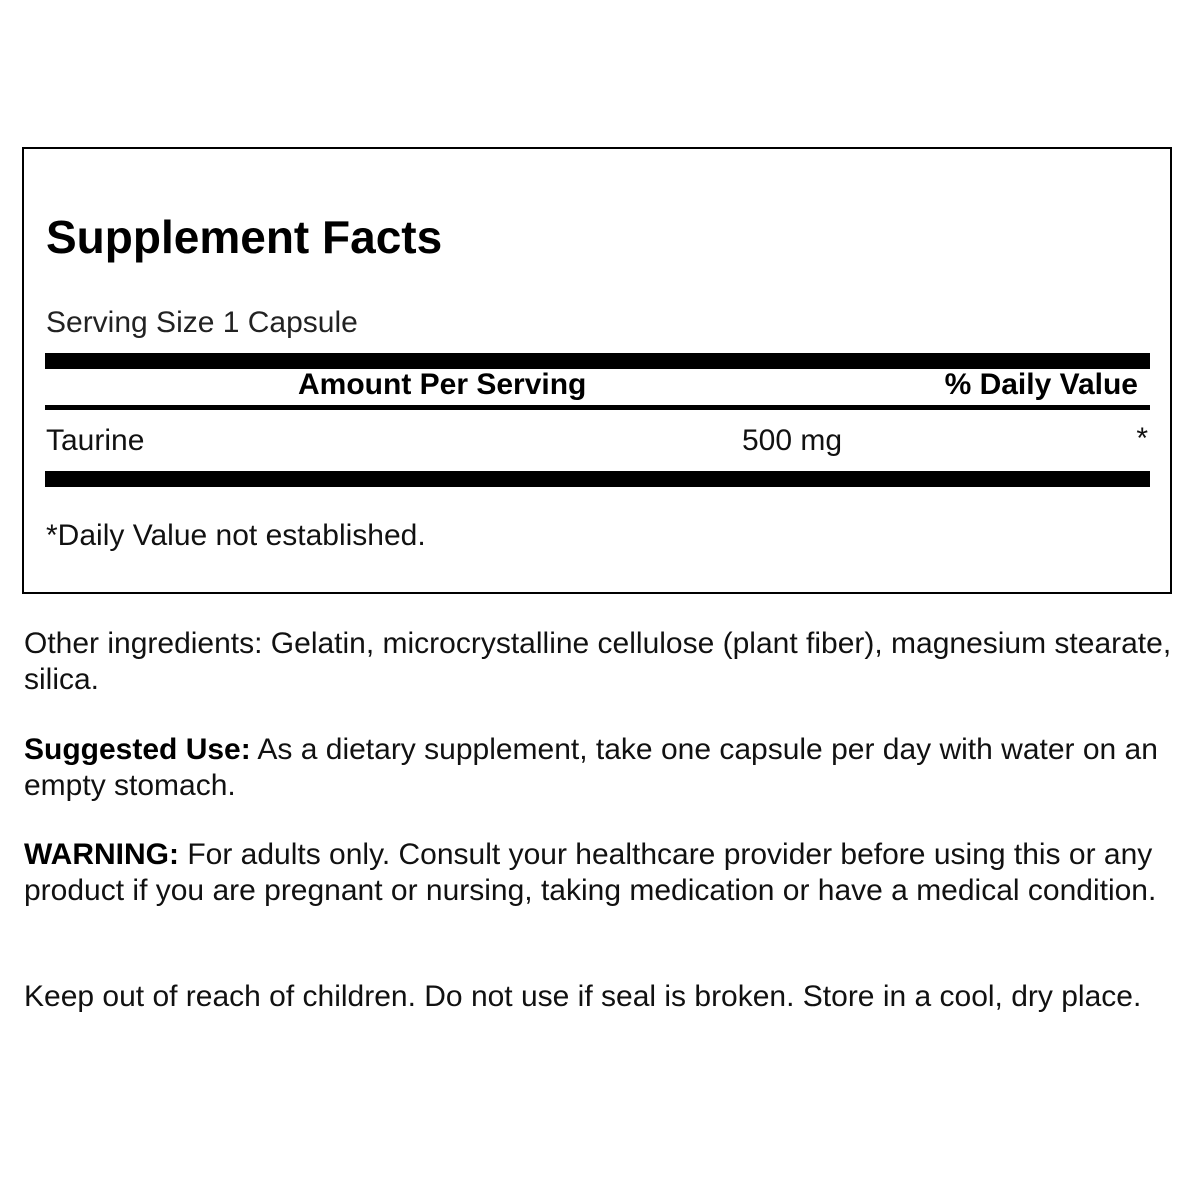 Image resolution: width=1200 pixels, height=1200 pixels. What do you see at coordinates (442, 384) in the screenshot?
I see `header-amount: Amount Per Serving` at bounding box center [442, 384].